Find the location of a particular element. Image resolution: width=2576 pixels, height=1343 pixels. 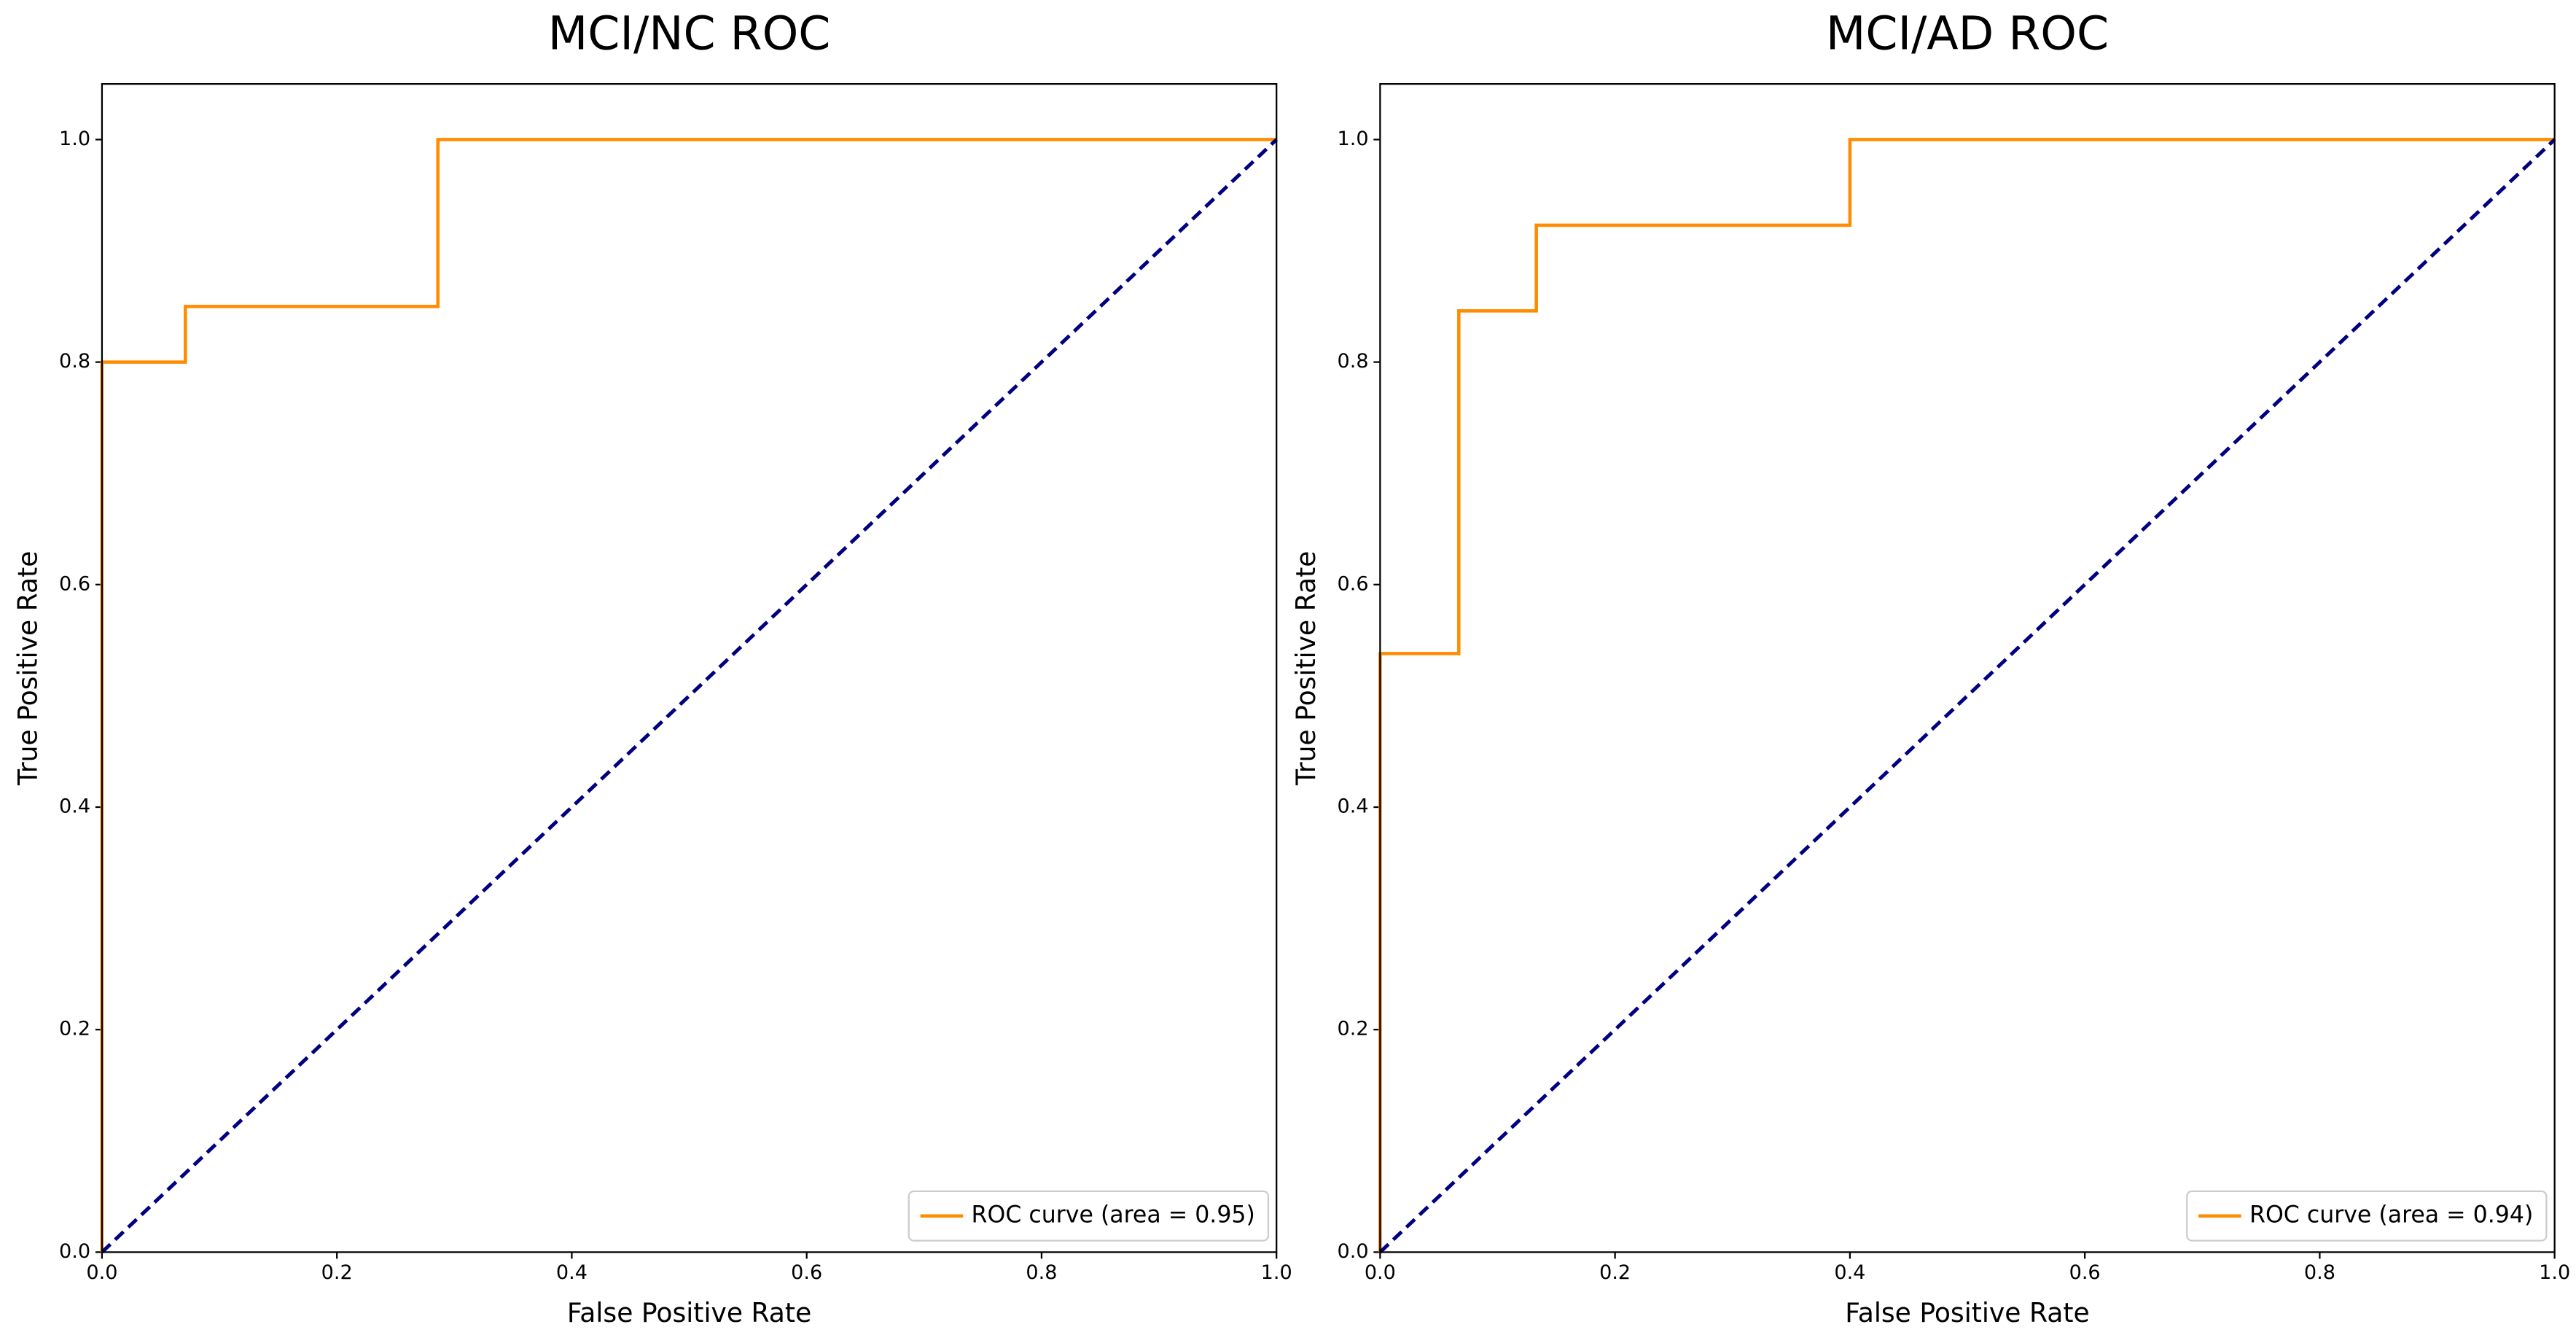

legend: ROC curve (area = 0.94) is located at coordinates (2367, 1216).